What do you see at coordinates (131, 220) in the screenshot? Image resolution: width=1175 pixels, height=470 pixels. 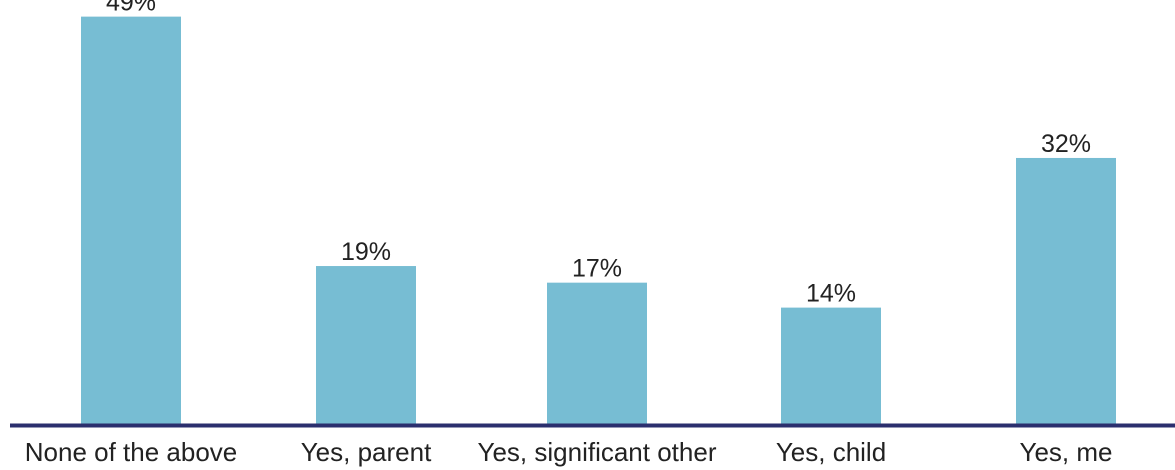 I see `bar-none-of-the-above` at bounding box center [131, 220].